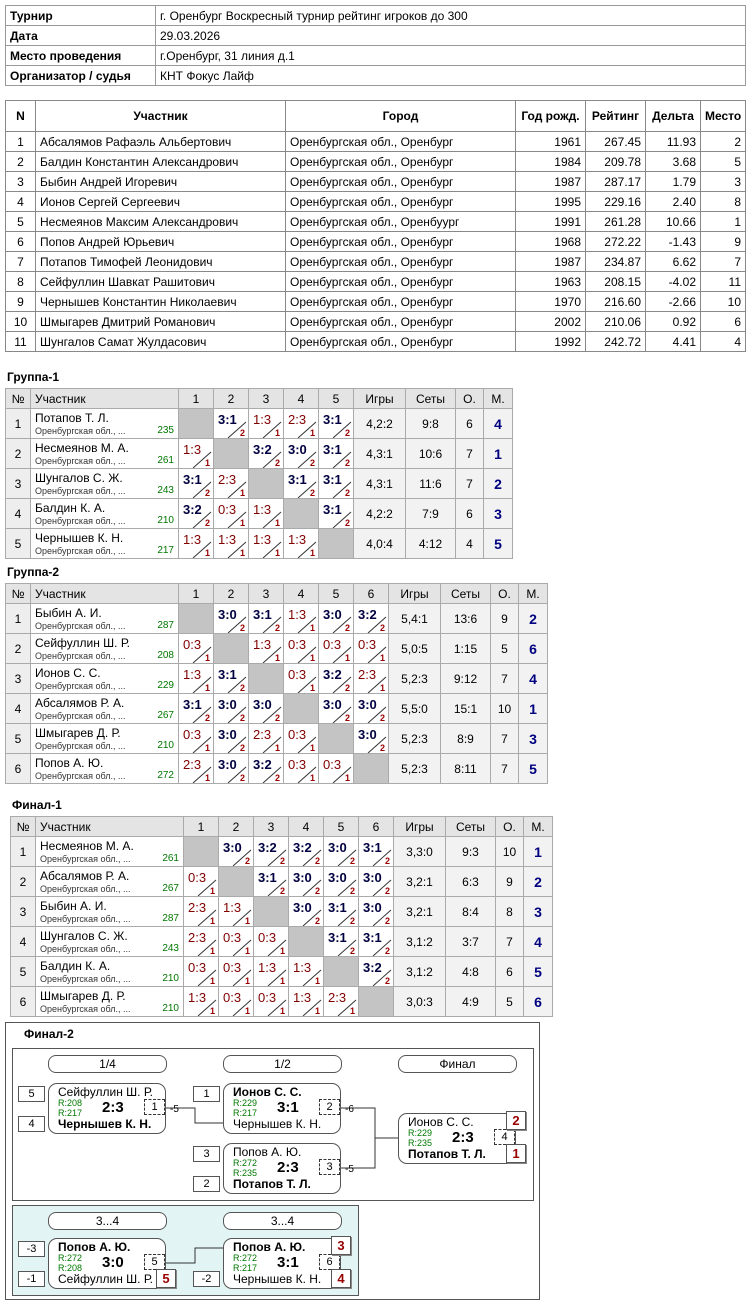  What do you see at coordinates (349, 1109) in the screenshot?
I see `loser-destination: -6` at bounding box center [349, 1109].